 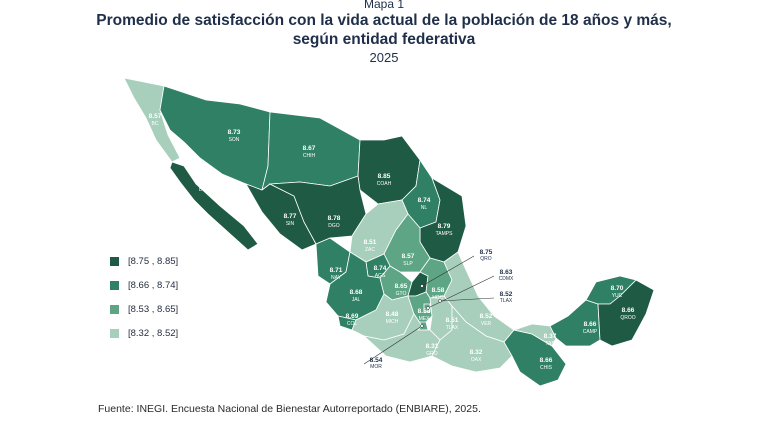 I want to click on state-value: 8.58, so click(x=424, y=311).